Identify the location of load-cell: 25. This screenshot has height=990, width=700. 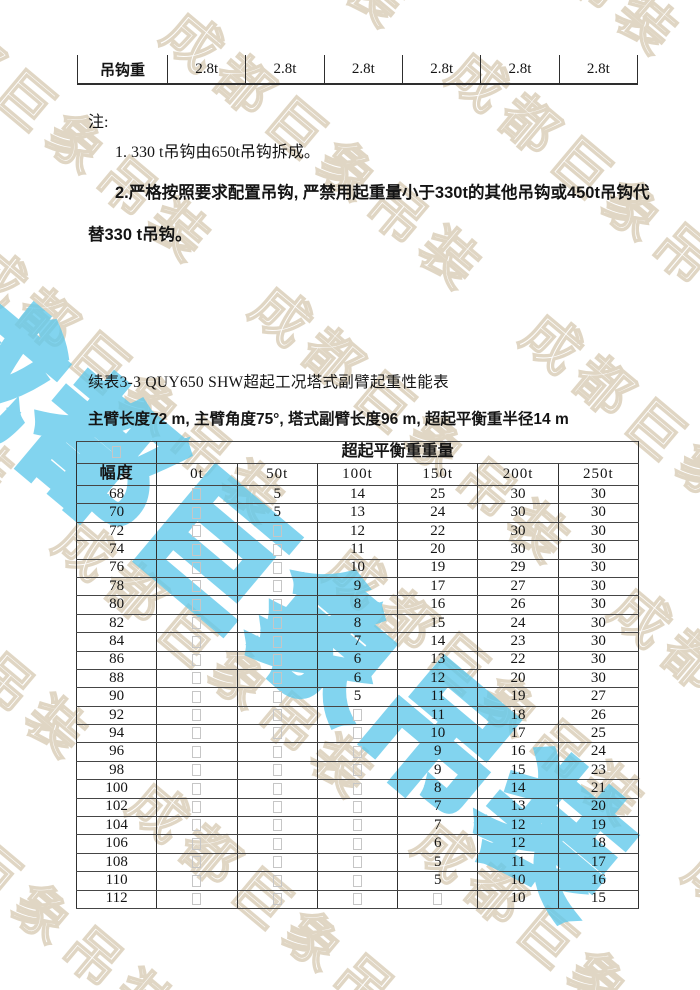
(598, 734).